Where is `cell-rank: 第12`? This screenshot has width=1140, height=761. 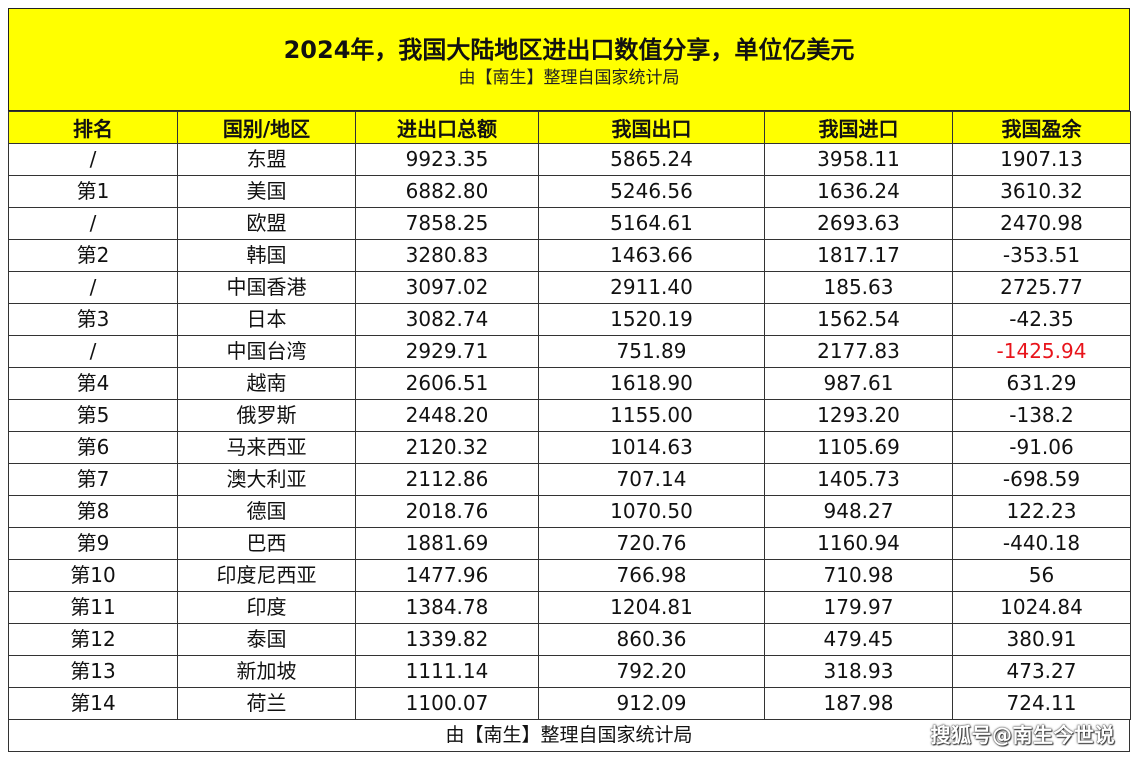 cell-rank: 第12 is located at coordinates (93, 639).